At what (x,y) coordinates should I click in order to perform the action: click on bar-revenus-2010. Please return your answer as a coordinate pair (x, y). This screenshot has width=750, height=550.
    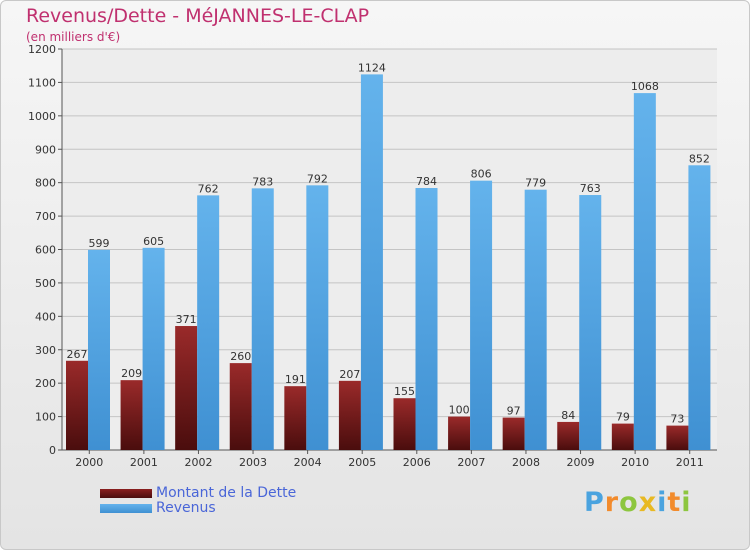
    Looking at the image, I should click on (644, 272).